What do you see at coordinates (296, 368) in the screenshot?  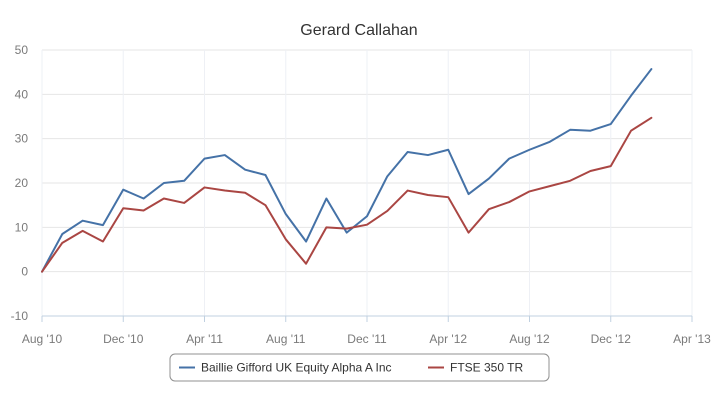 I see `legend-label: Baillie Gifford UK Equity Alpha A Inc` at bounding box center [296, 368].